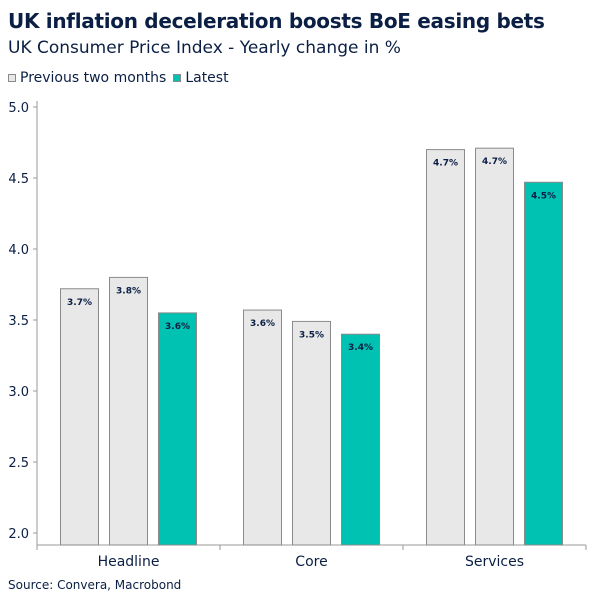 The image size is (604, 604). I want to click on y-tick-label: 4.5, so click(18, 179).